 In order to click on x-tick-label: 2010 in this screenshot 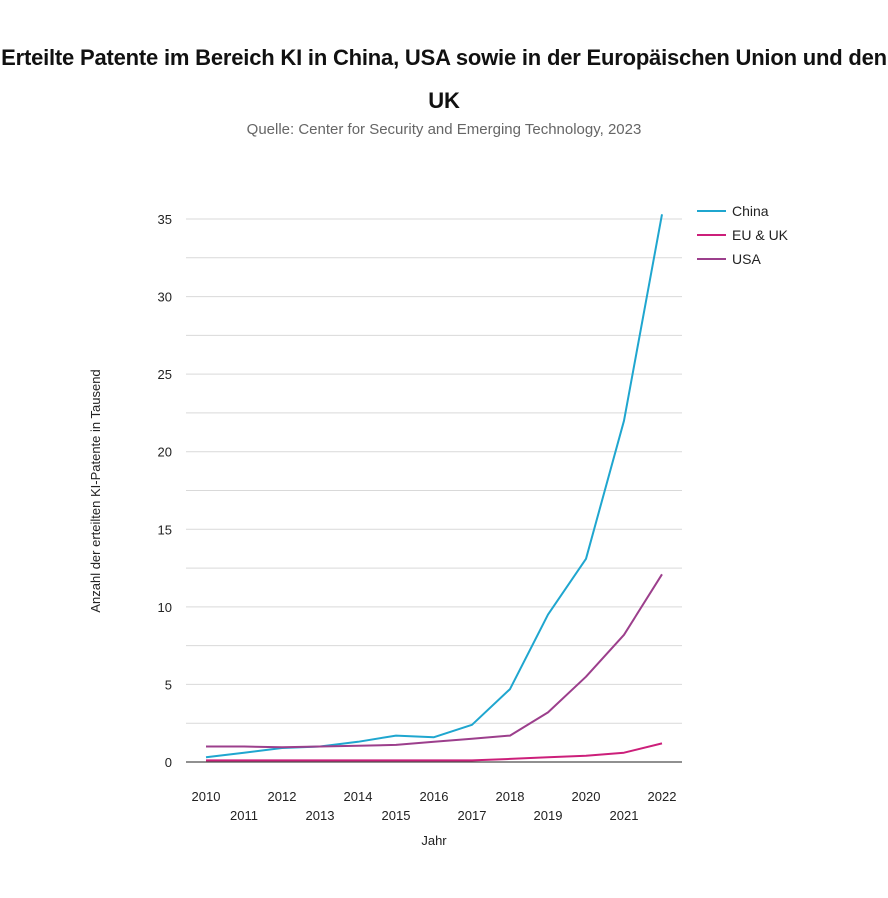, I will do `click(206, 796)`.